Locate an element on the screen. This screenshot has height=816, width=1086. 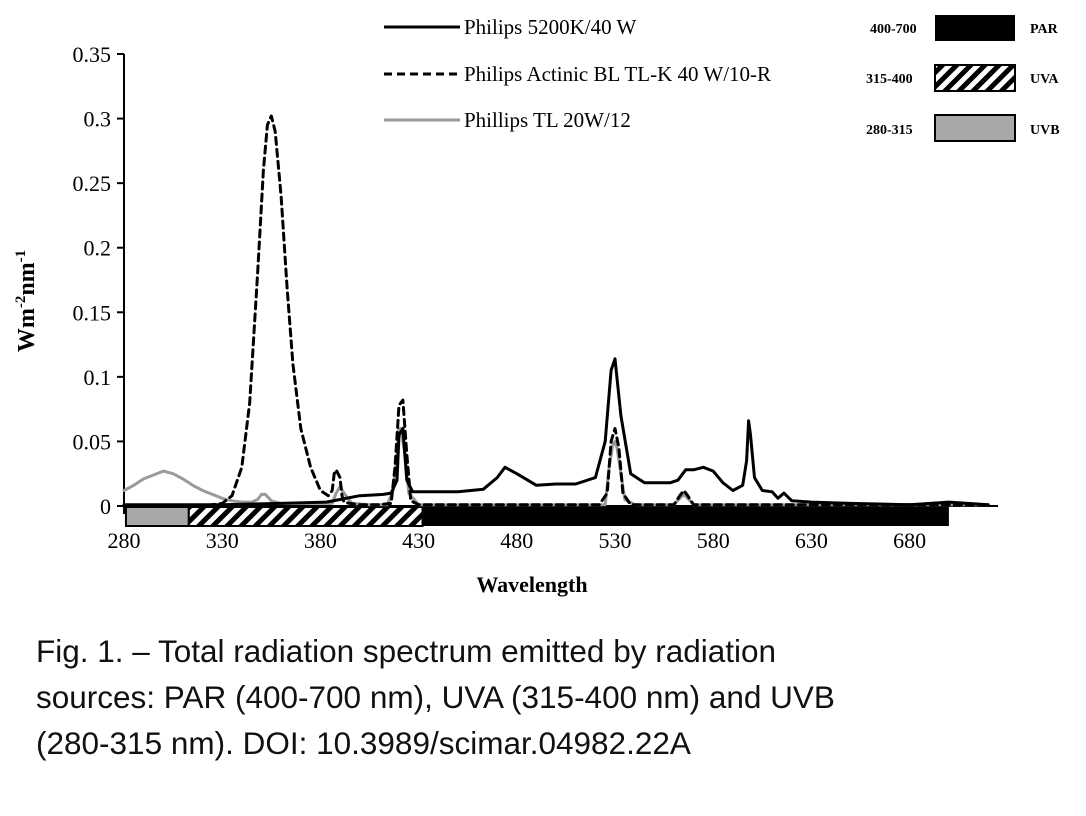
band-range-uva: 315-400 is located at coordinates (889, 79).